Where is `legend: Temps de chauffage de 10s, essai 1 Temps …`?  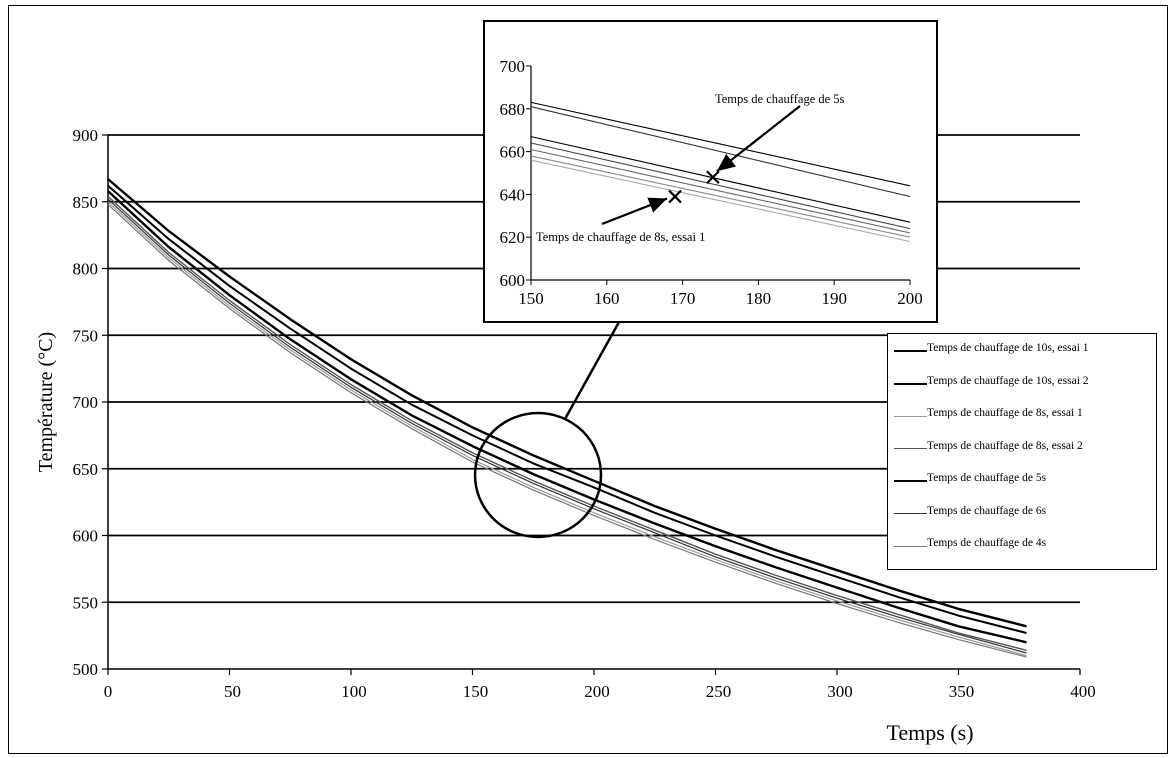 legend: Temps de chauffage de 10s, essai 1 Temps … is located at coordinates (1022, 451).